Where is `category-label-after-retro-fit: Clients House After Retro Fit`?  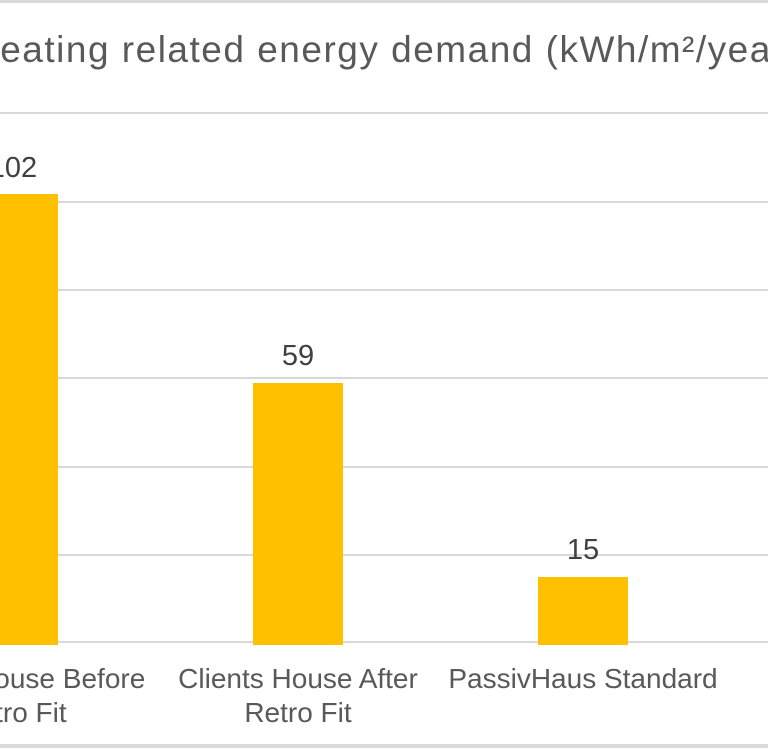
category-label-after-retro-fit: Clients House After Retro Fit is located at coordinates (298, 696).